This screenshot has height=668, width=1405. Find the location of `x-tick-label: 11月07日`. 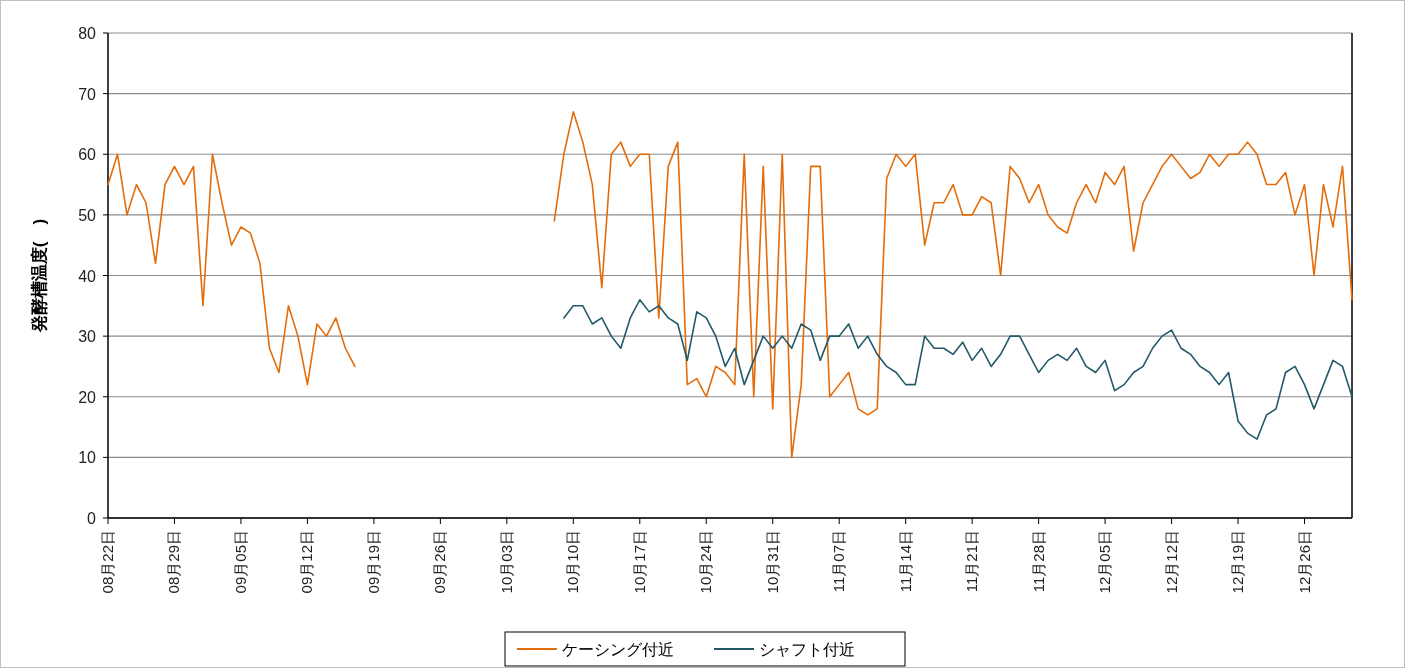

x-tick-label: 11月07日 is located at coordinates (839, 561).